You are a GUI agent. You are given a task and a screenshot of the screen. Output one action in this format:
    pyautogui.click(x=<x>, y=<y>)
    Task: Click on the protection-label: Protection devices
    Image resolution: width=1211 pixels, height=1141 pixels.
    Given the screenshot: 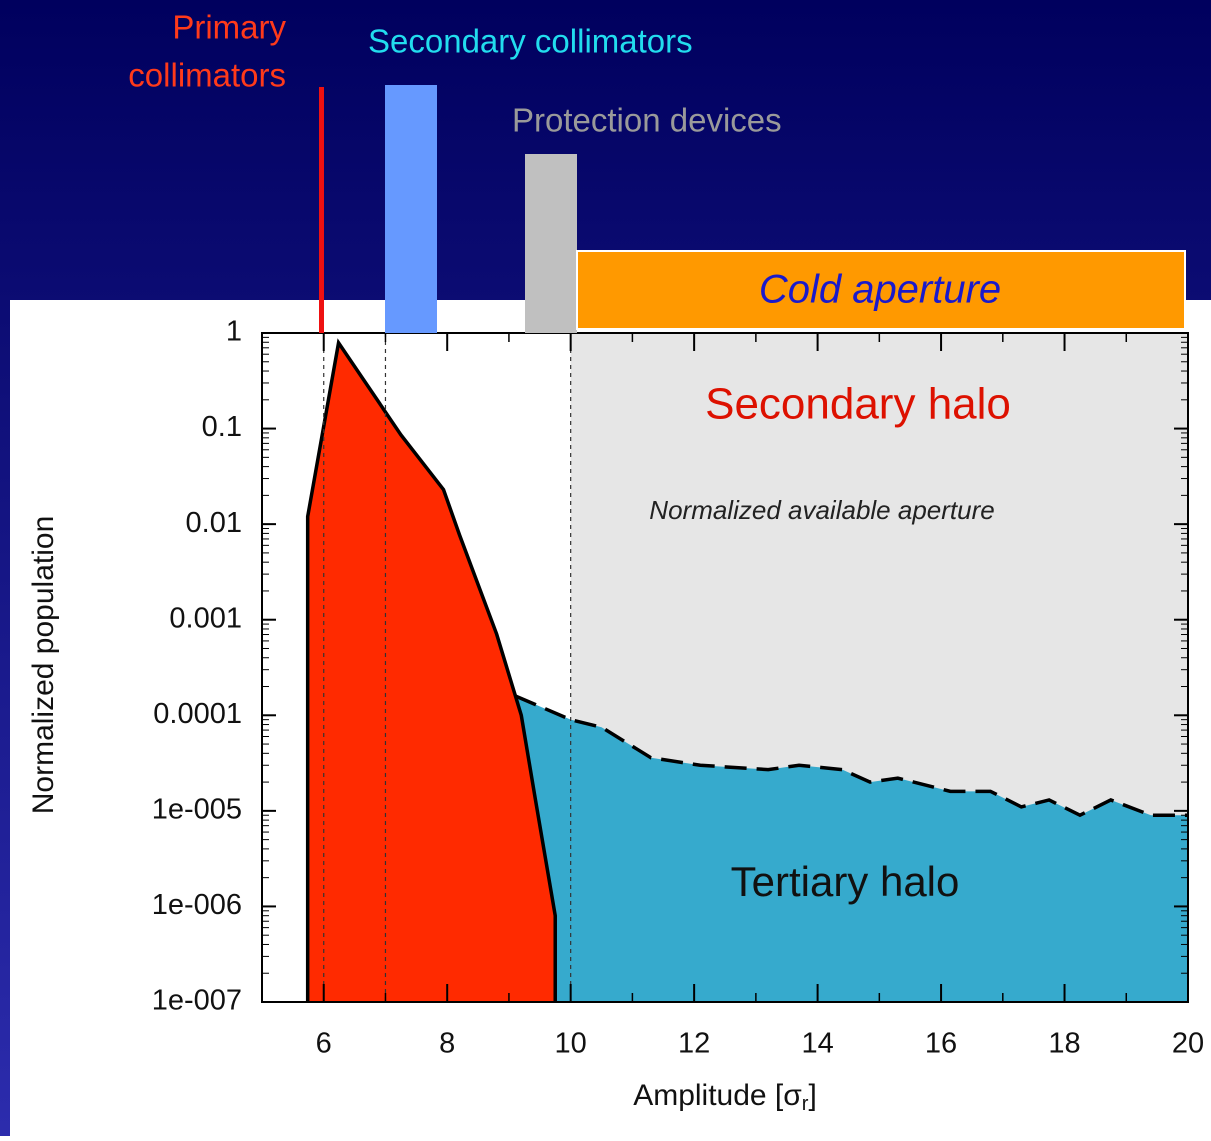 What is the action you would take?
    pyautogui.click(x=647, y=120)
    